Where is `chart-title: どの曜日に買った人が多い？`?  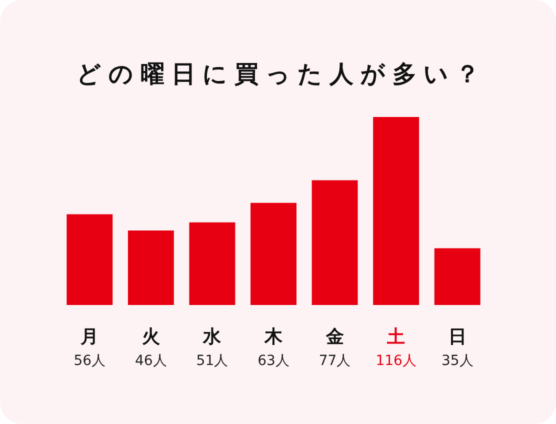
chart-title: どの曜日に買った人が多い？ is located at coordinates (282, 74).